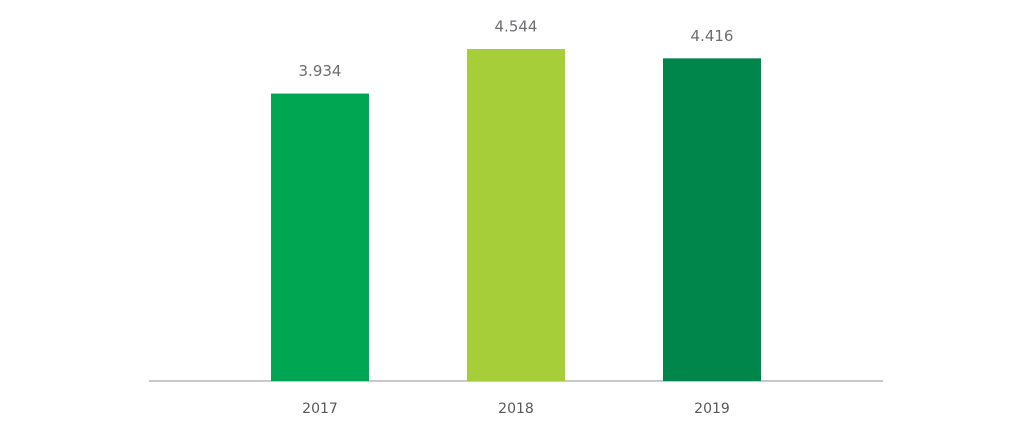  What do you see at coordinates (320, 409) in the screenshot?
I see `x-tick-label: 2017` at bounding box center [320, 409].